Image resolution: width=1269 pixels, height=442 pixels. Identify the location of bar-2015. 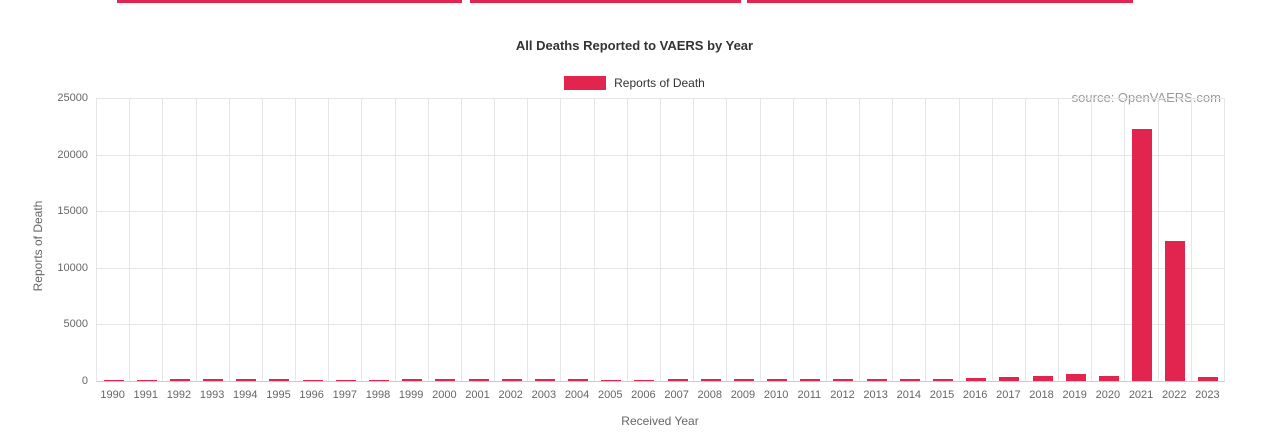
(943, 380).